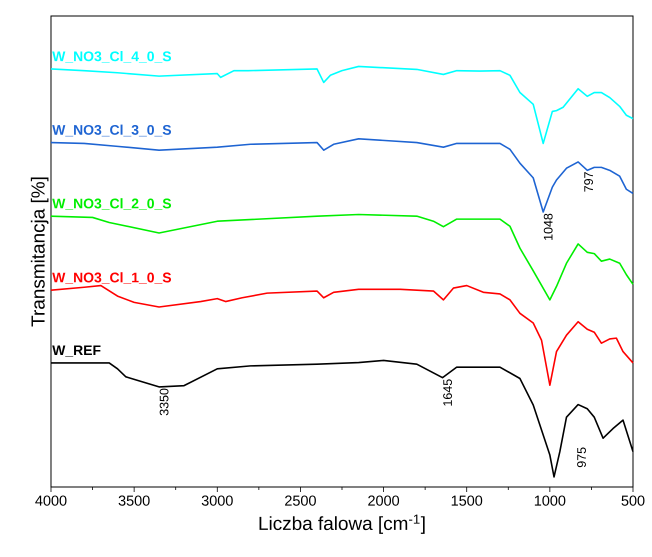 The width and height of the screenshot is (652, 557). Describe the element at coordinates (112, 130) in the screenshot. I see `series-label: W_NO3_Cl_3_0_S` at that location.